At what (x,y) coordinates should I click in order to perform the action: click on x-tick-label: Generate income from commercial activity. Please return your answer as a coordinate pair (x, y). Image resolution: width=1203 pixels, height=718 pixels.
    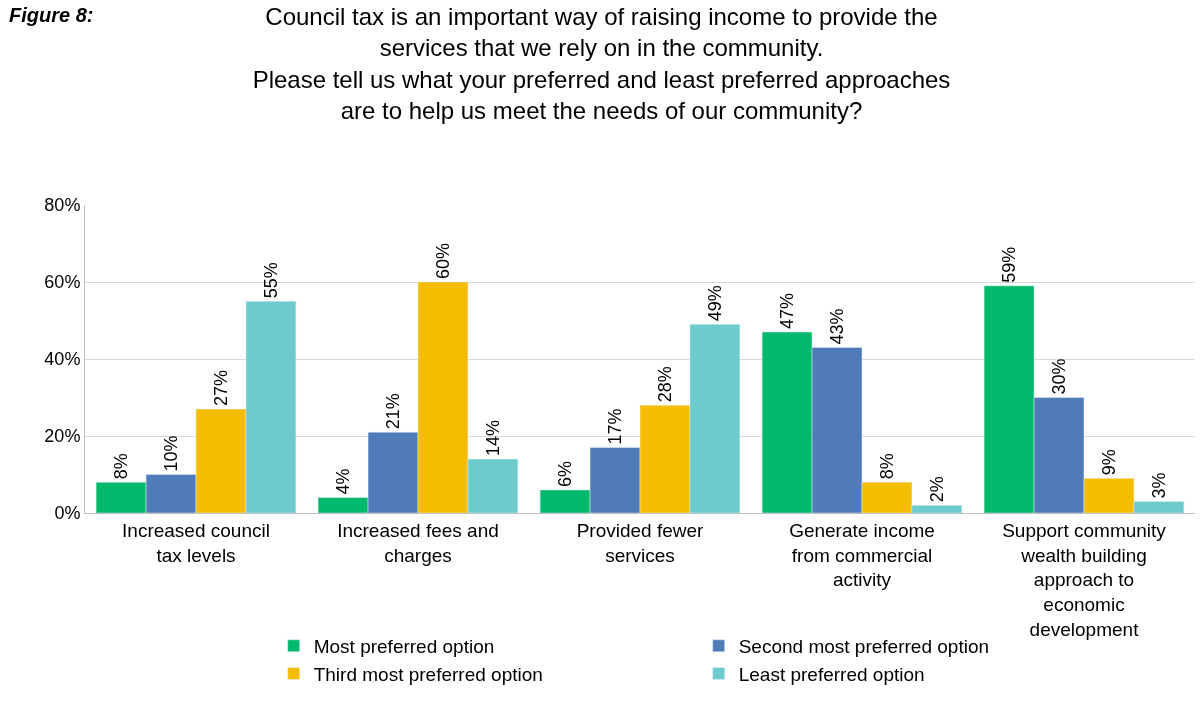
    Looking at the image, I should click on (862, 555).